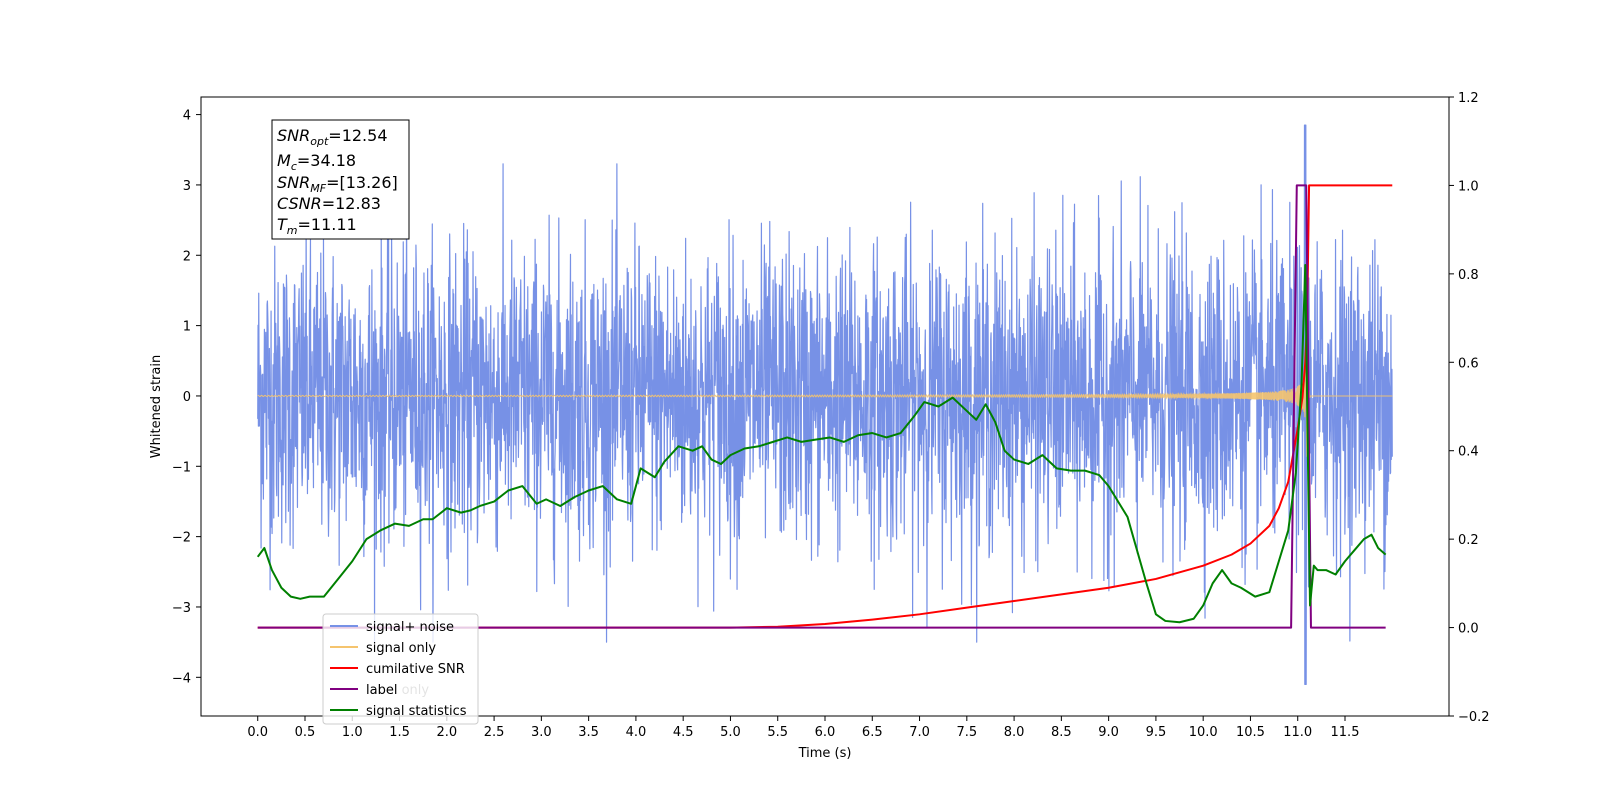 Image resolution: width=1600 pixels, height=800 pixels. Describe the element at coordinates (588, 732) in the screenshot. I see `x-tick-label: 3.5` at that location.